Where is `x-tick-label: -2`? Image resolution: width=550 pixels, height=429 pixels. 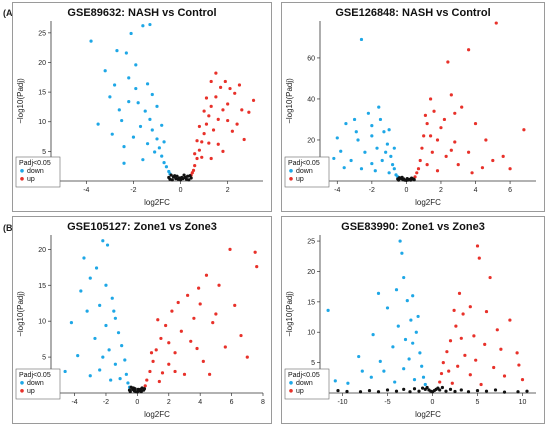
x-tick-label: -2 is located at coordinates (133, 190).